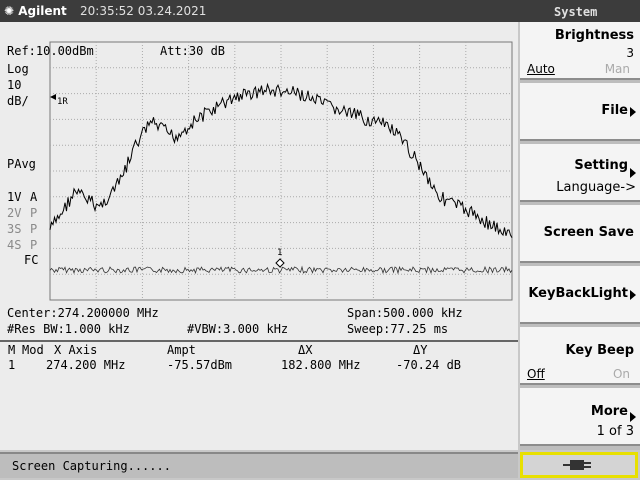  I want to click on softkey-label: Setting, so click(601, 165).